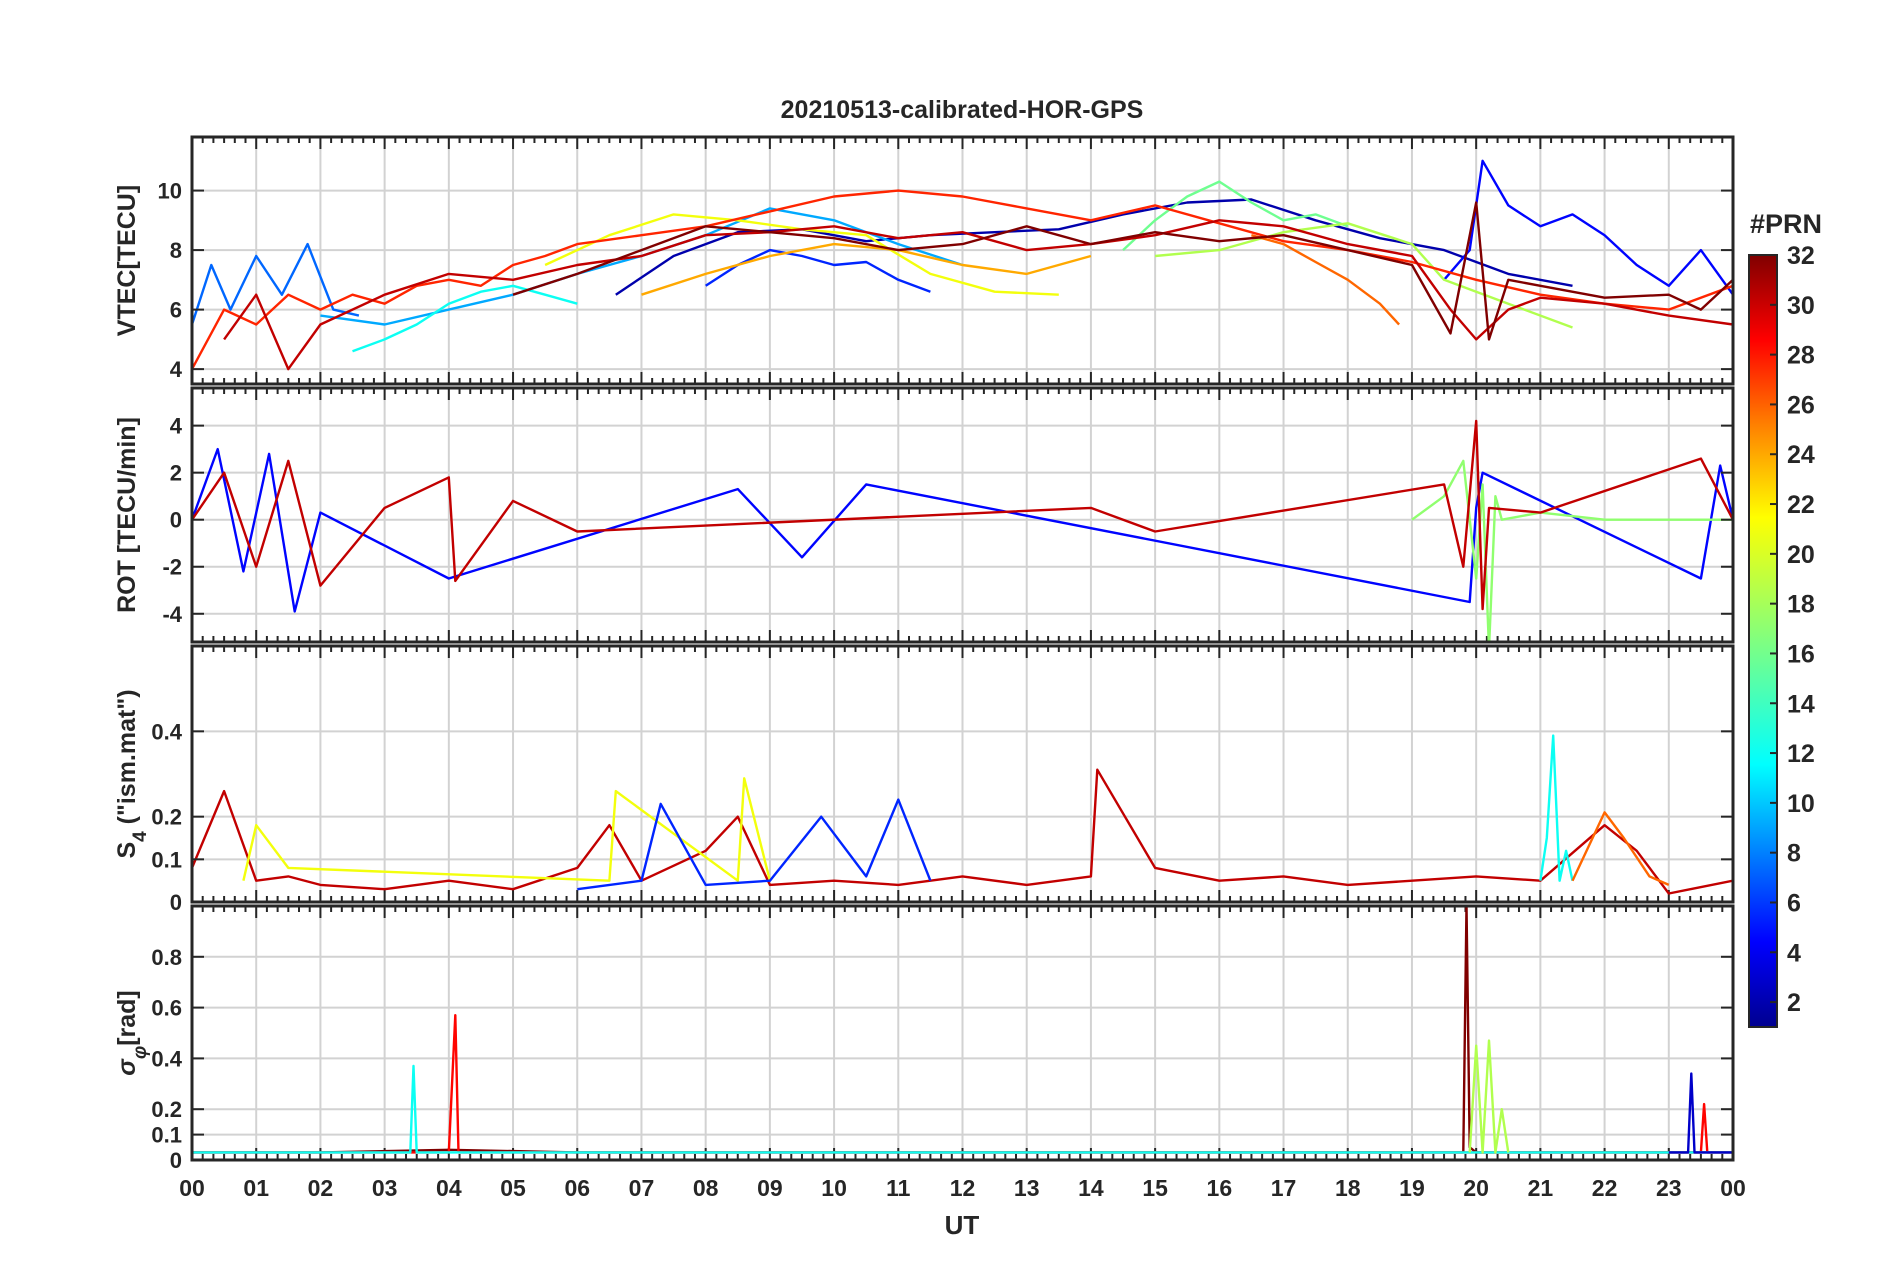 Image resolution: width=1902 pixels, height=1272 pixels. I want to click on colorbar-tick-label: 8, so click(1794, 854).